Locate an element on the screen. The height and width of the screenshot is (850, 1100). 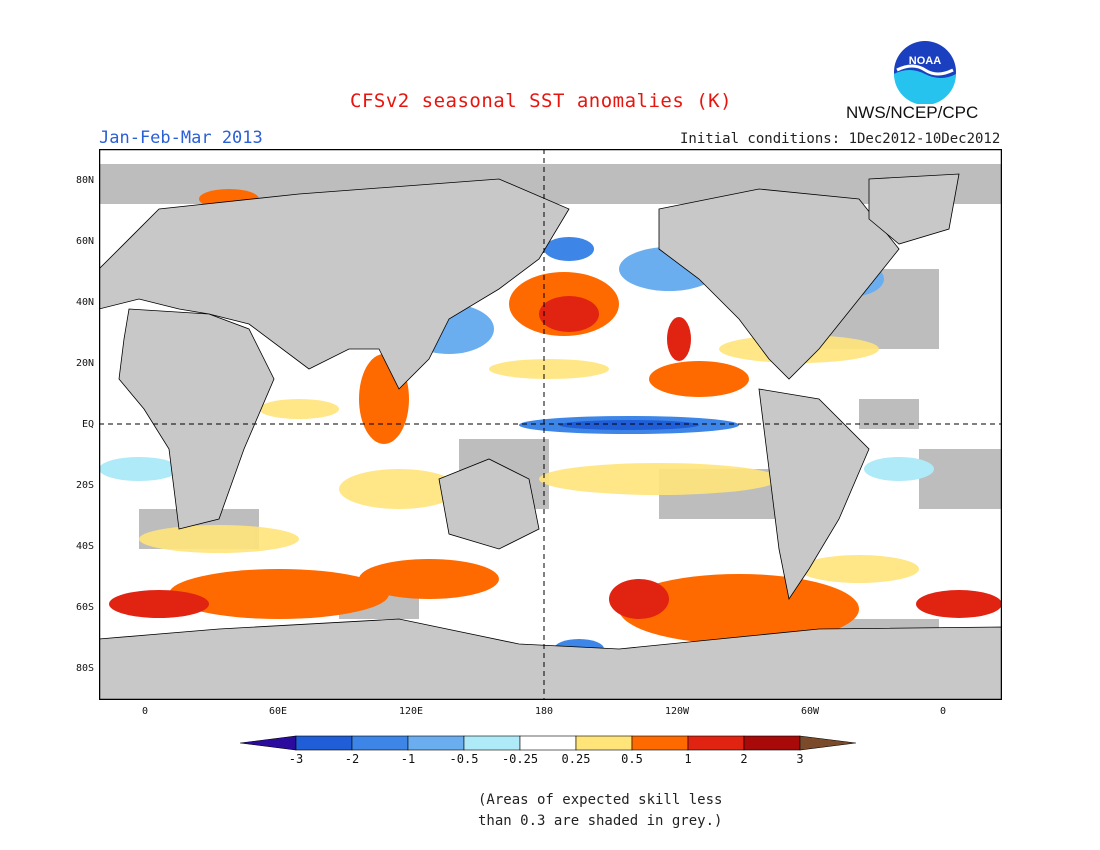
lat-label: 40S is located at coordinates (84, 546).